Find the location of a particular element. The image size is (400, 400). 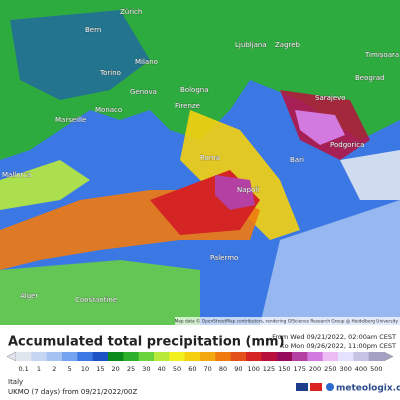

city-label: Torino is located at coordinates (110, 73).